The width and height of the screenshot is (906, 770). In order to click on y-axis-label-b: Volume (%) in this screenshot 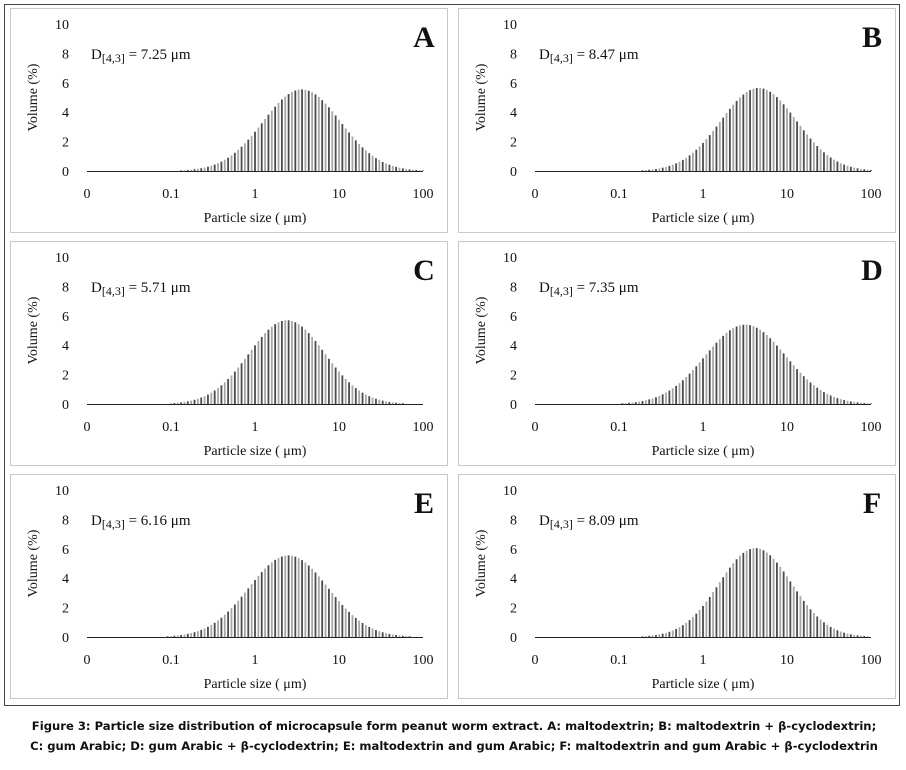, I will do `click(481, 97)`.